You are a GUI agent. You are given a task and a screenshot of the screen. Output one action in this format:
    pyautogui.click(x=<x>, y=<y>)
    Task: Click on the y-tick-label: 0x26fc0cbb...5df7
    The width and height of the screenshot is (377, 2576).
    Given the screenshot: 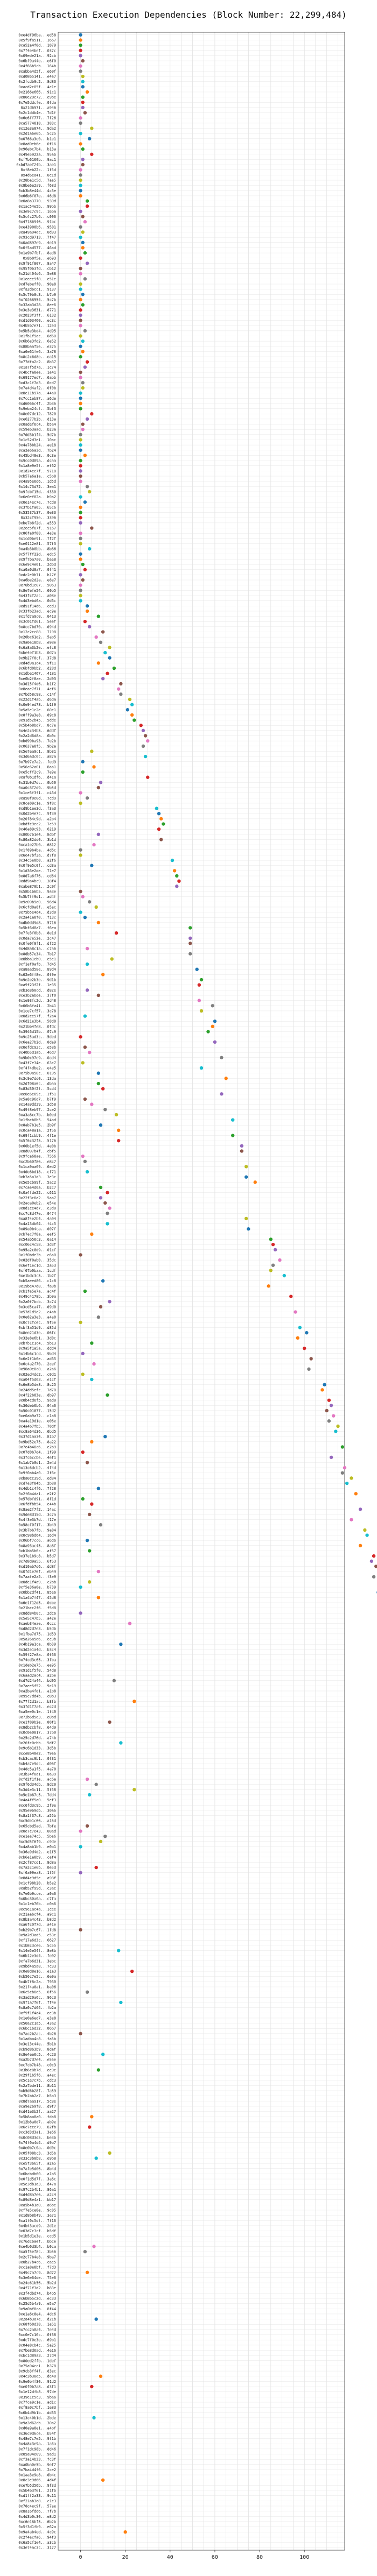 What is the action you would take?
    pyautogui.click(x=37, y=1743)
    